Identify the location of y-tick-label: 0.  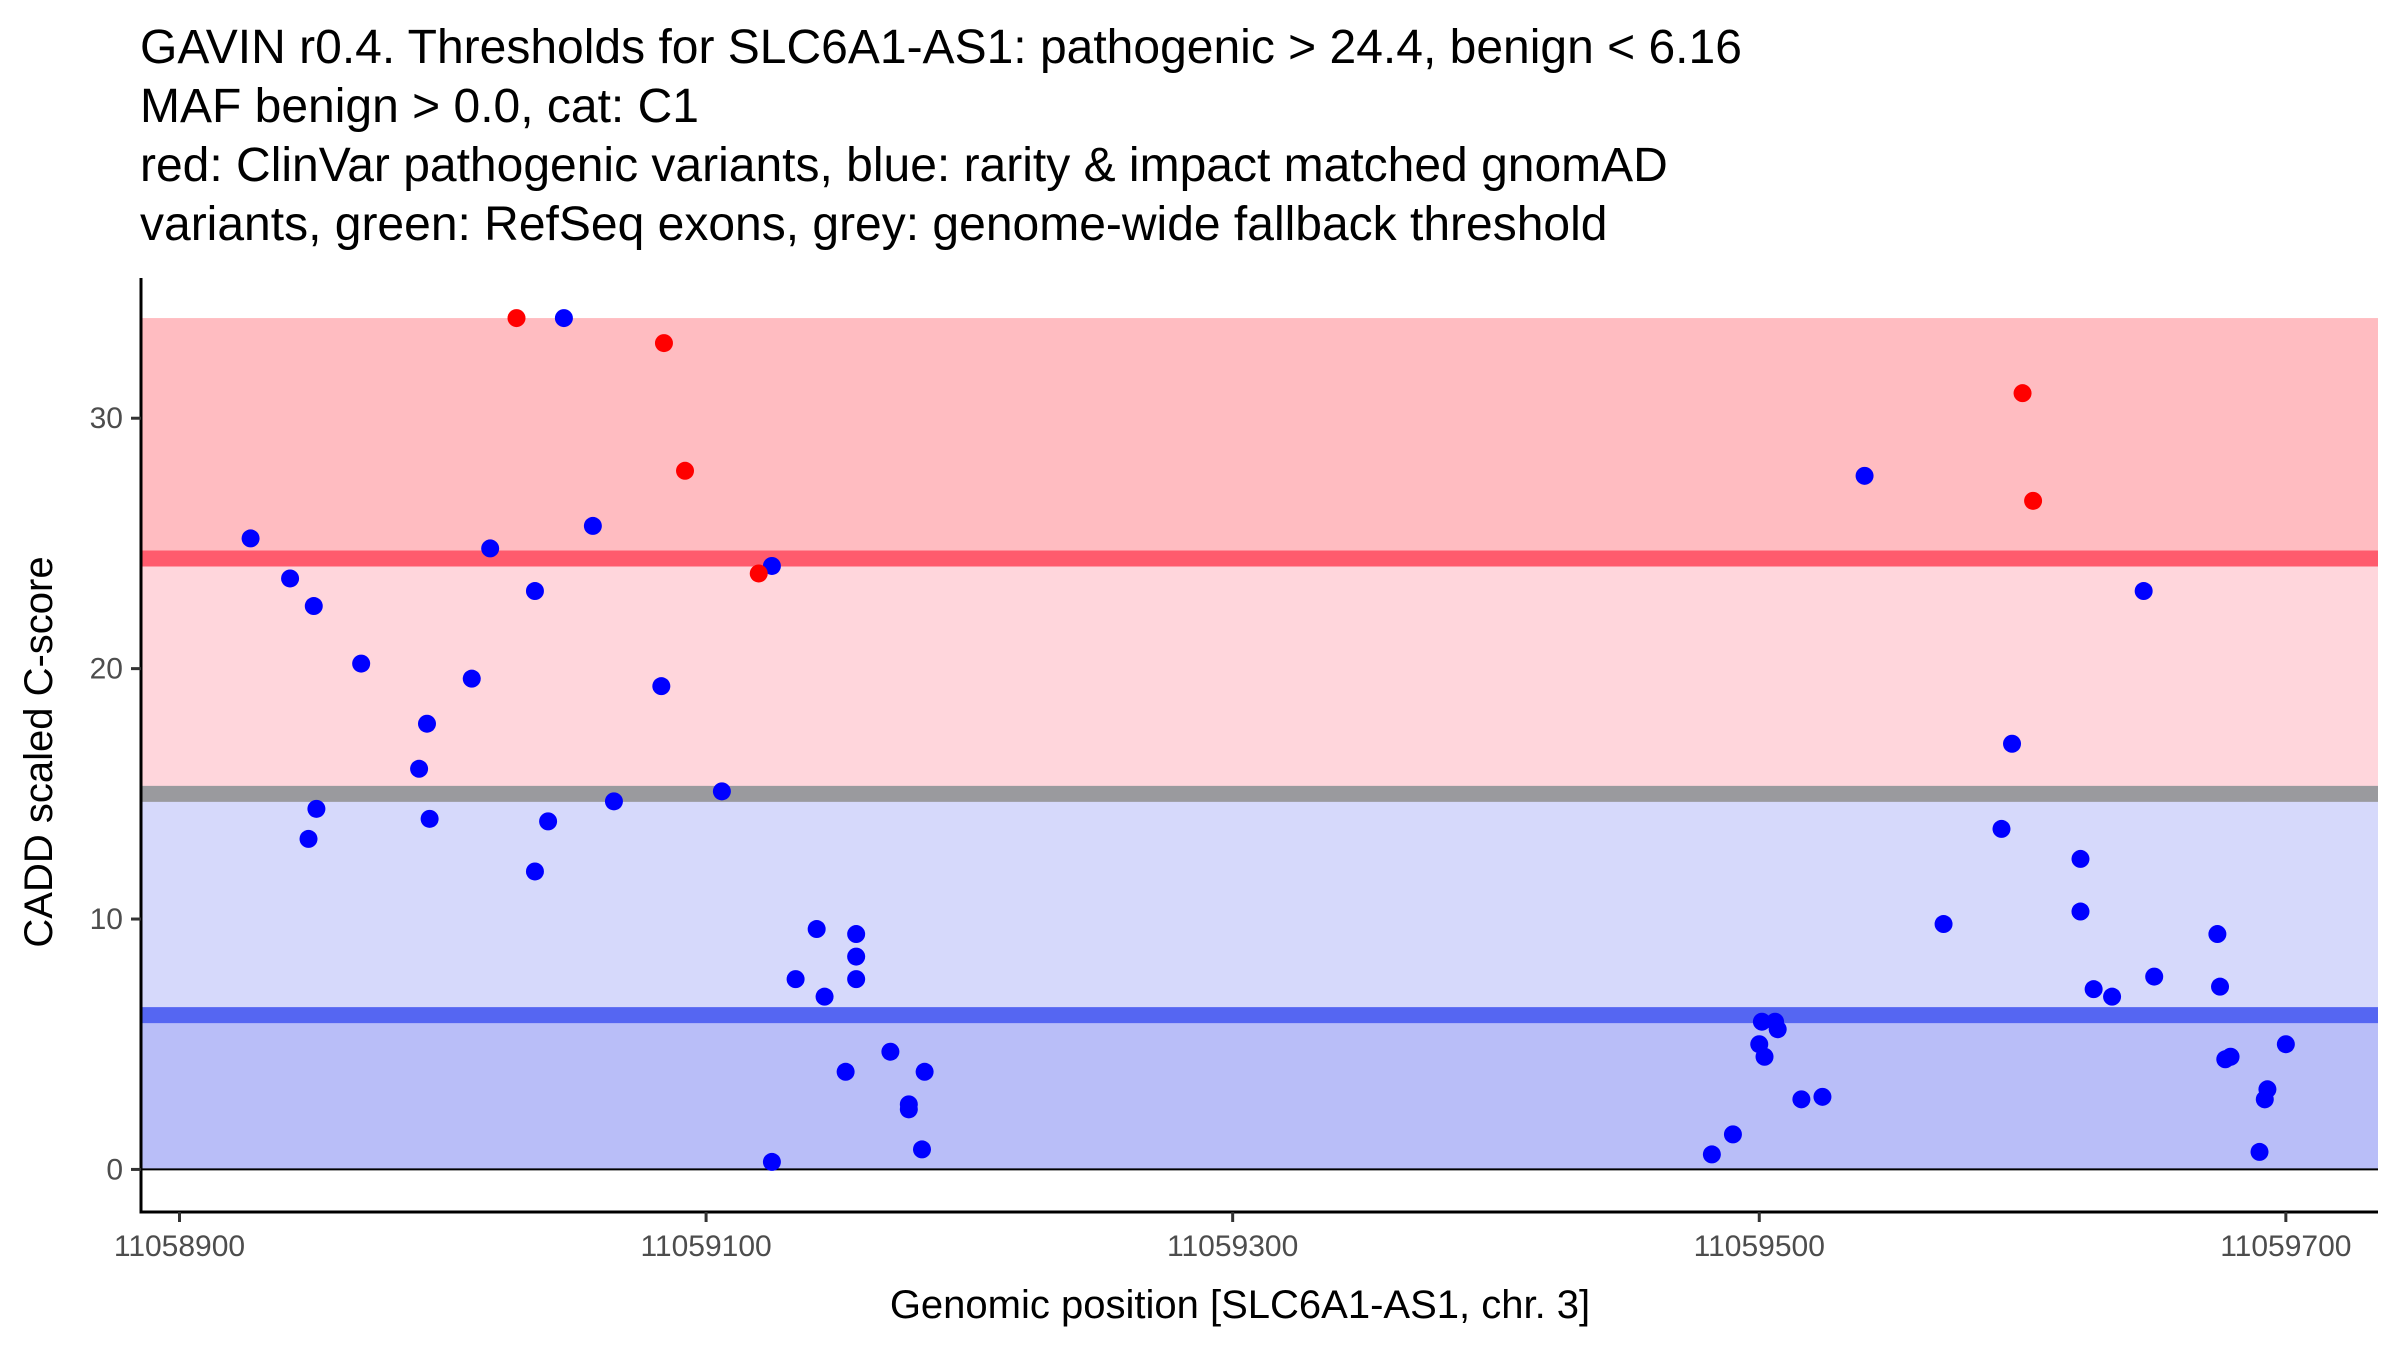
(114, 1169).